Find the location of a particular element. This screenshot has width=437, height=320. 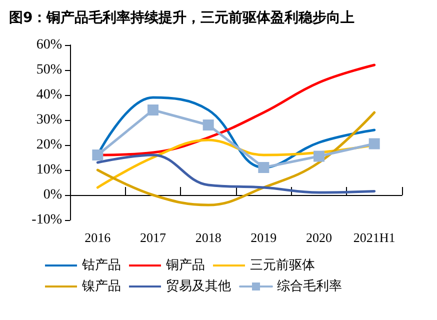

x-tick-label: 2019 is located at coordinates (263, 237).